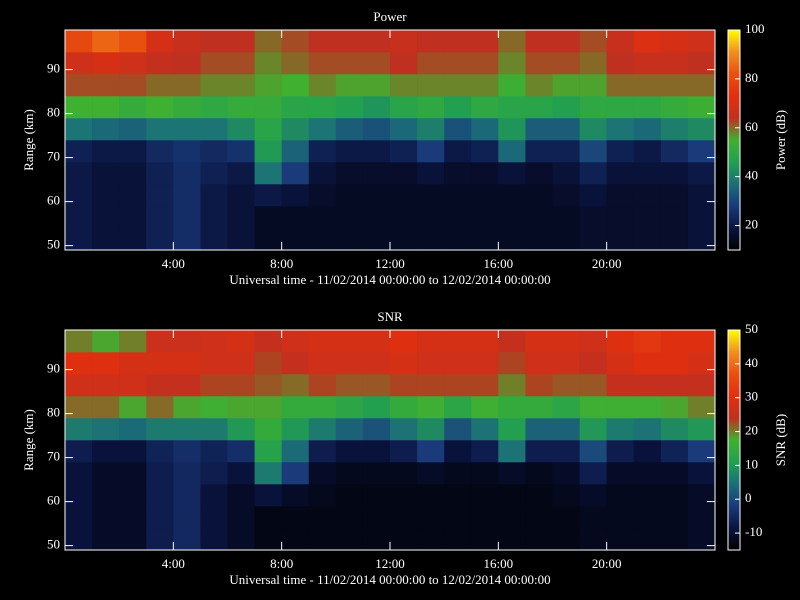  Describe the element at coordinates (173, 563) in the screenshot. I see `x-tick-label: 4:00` at that location.